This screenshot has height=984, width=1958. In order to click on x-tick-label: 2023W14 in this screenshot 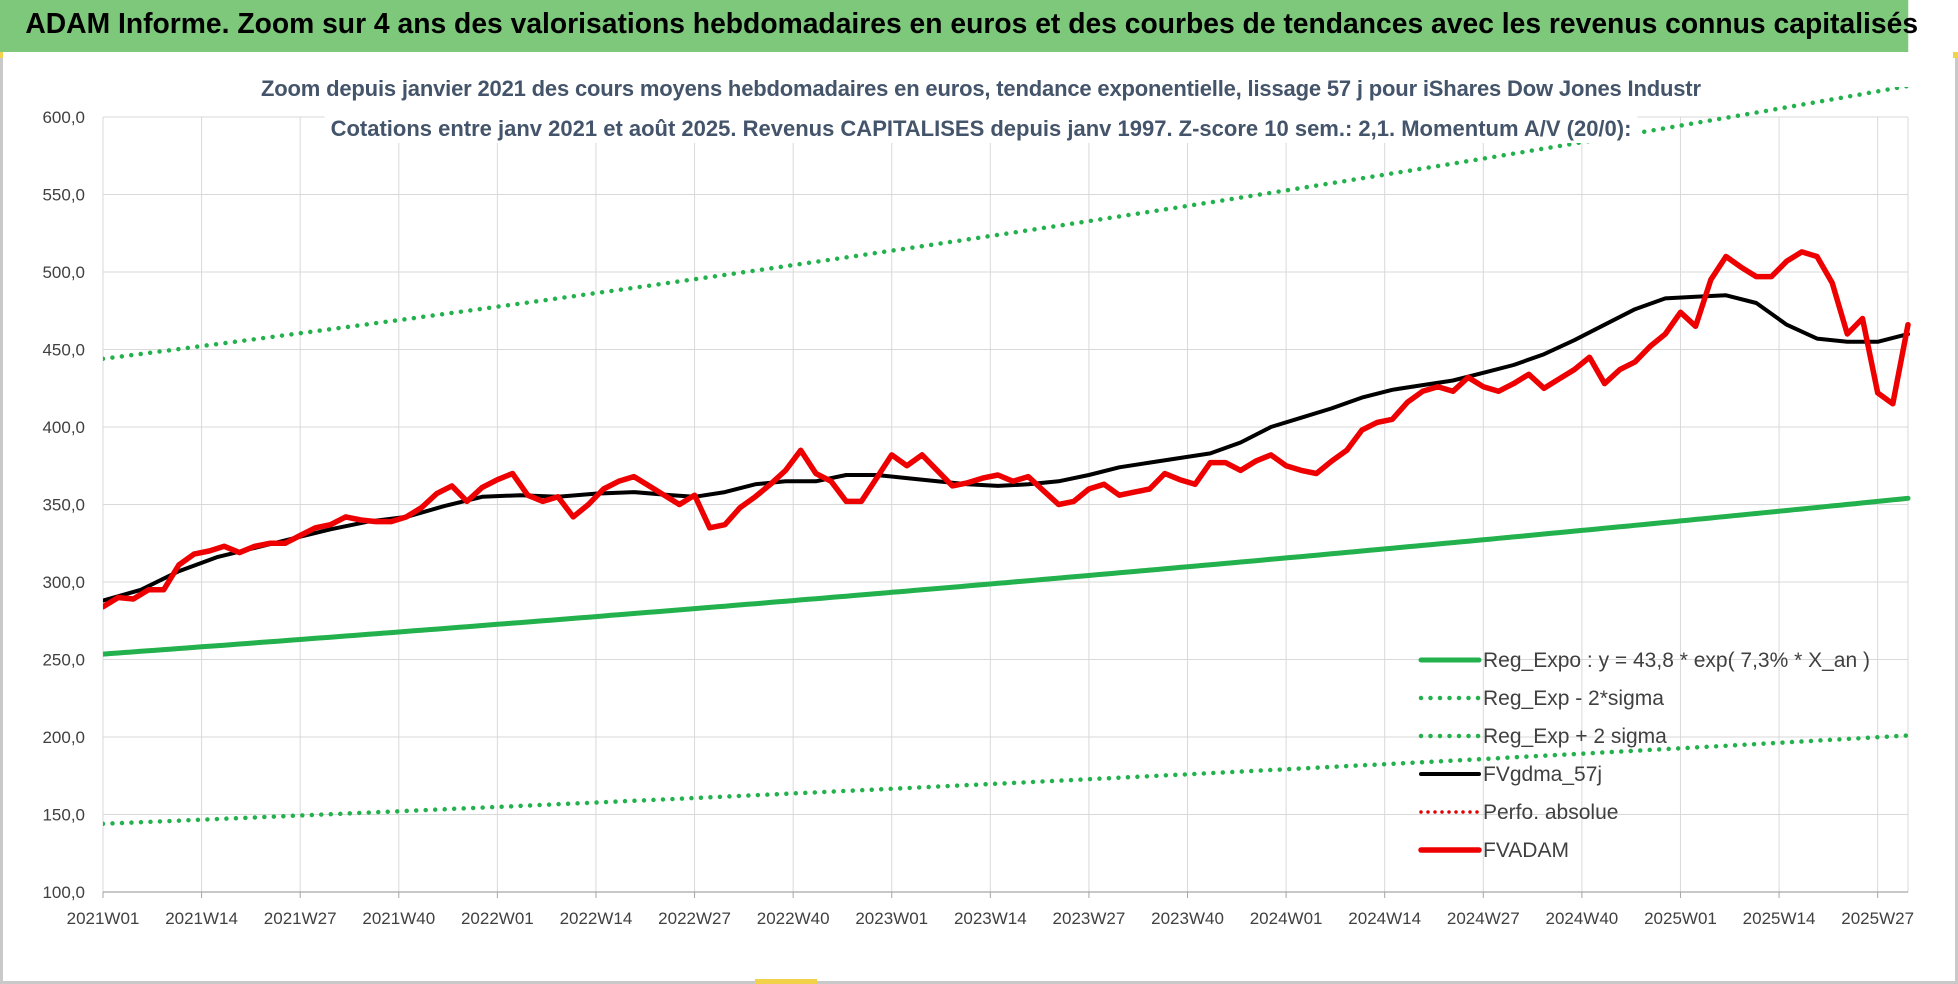, I will do `click(990, 918)`.